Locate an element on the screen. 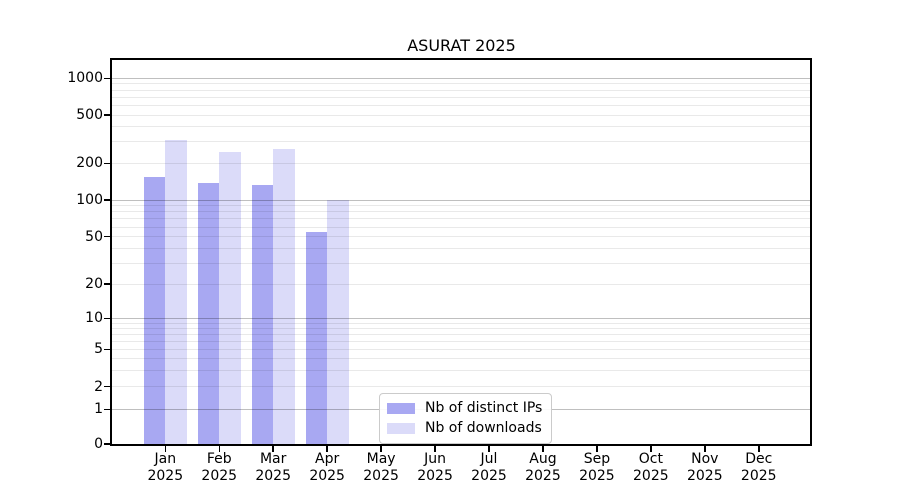 This screenshot has width=900, height=500. bar-distinct-ips-apr is located at coordinates (316, 337).